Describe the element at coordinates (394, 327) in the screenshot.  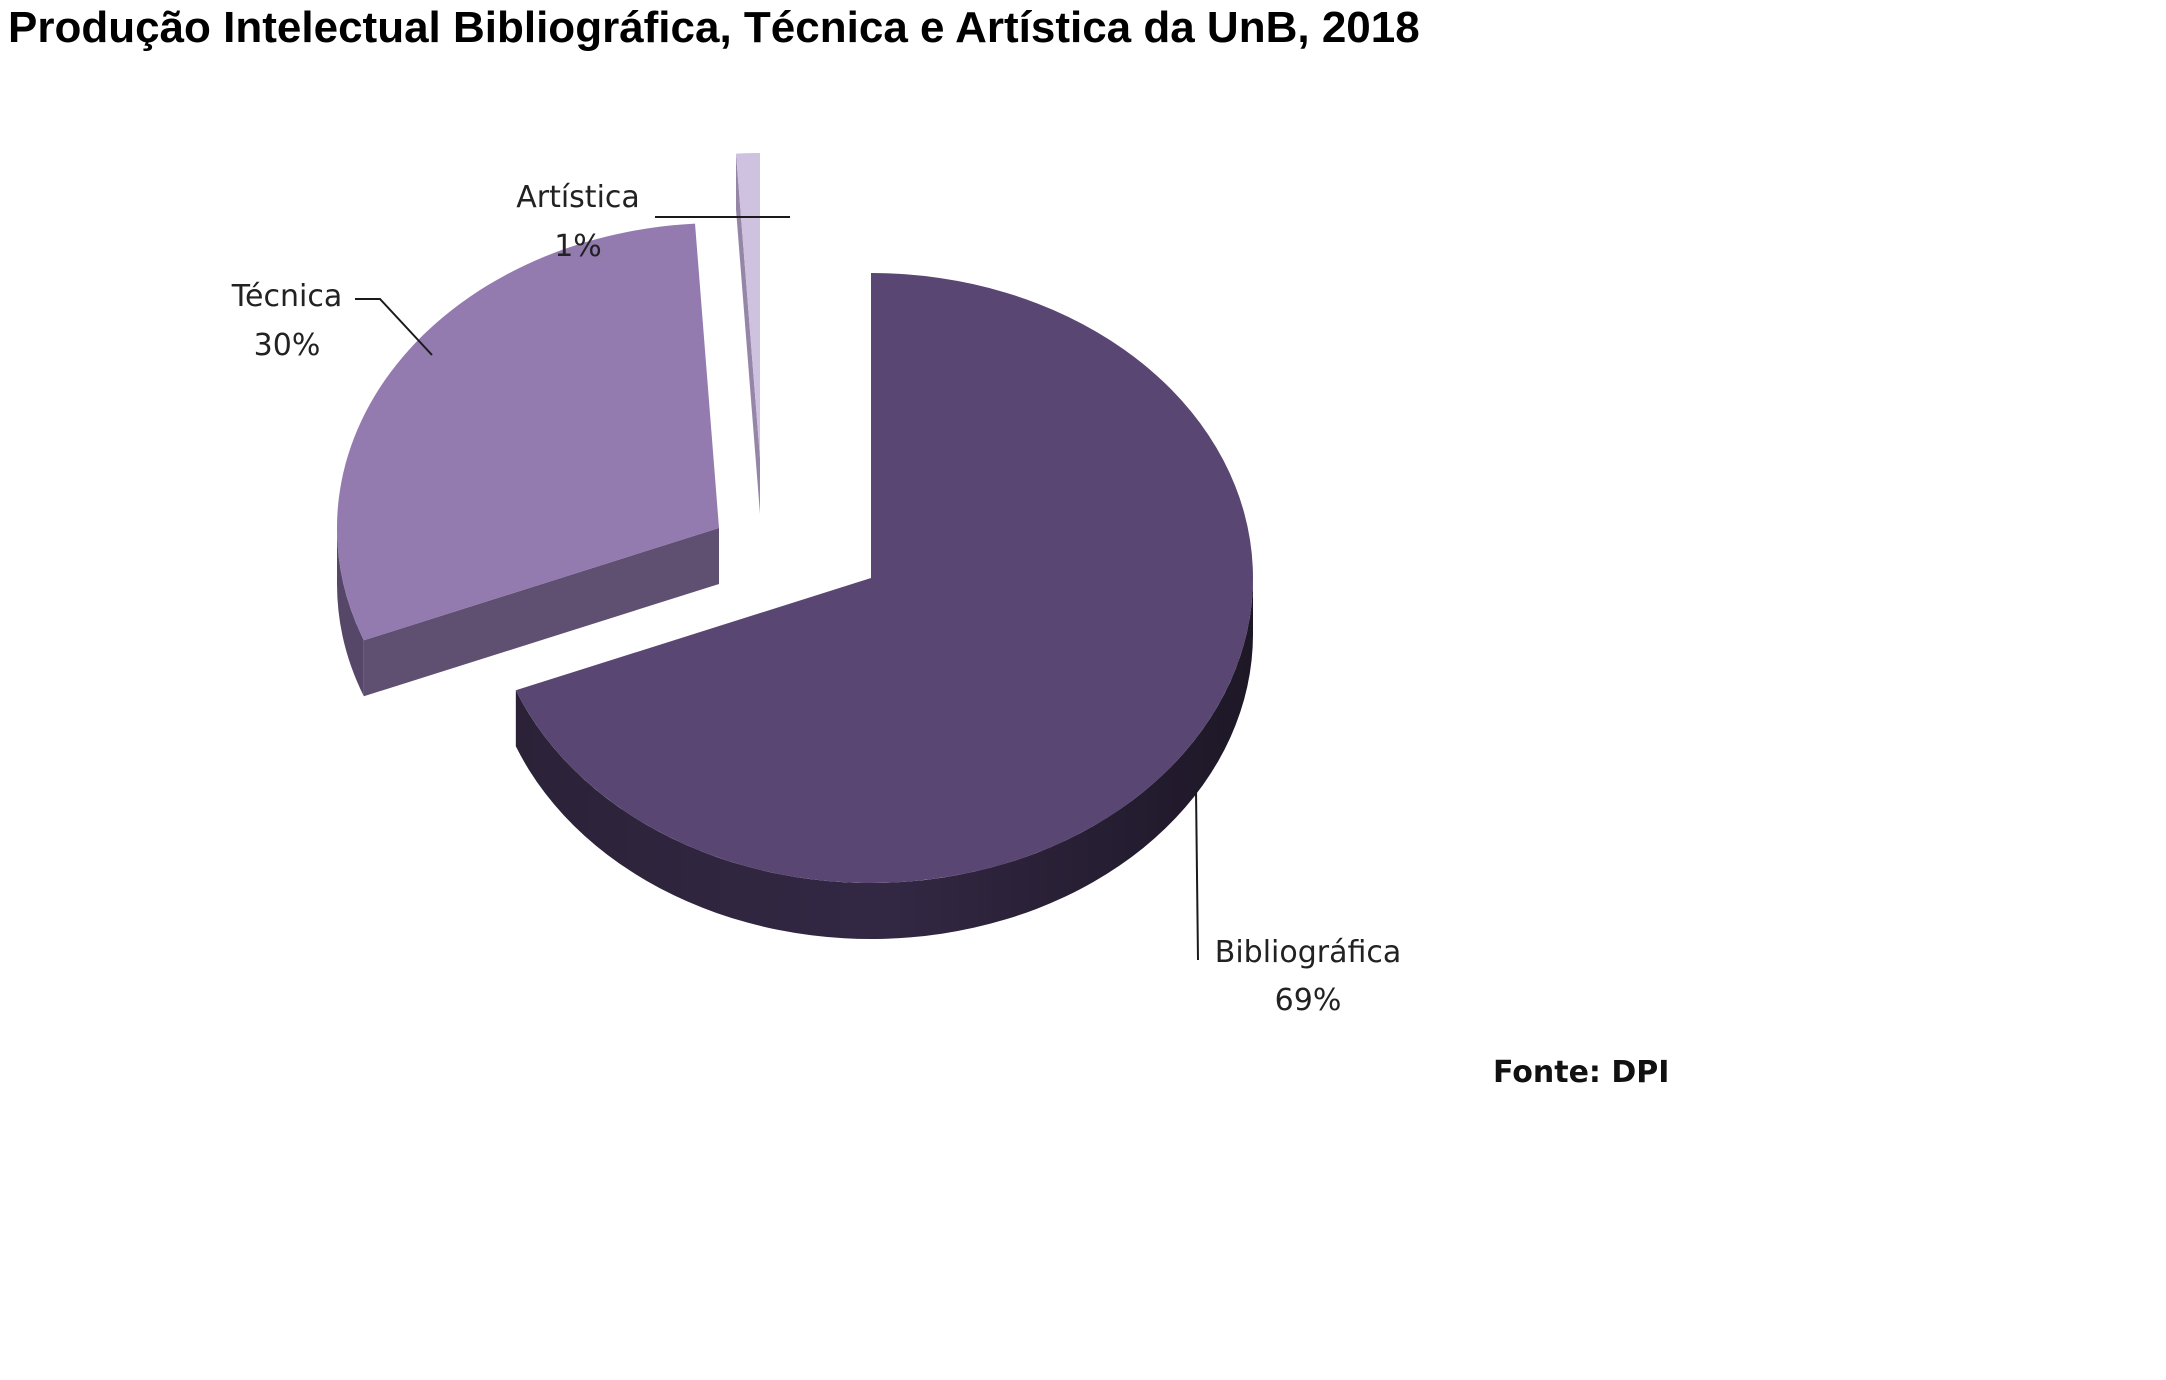
I see `leader-técnica` at that location.